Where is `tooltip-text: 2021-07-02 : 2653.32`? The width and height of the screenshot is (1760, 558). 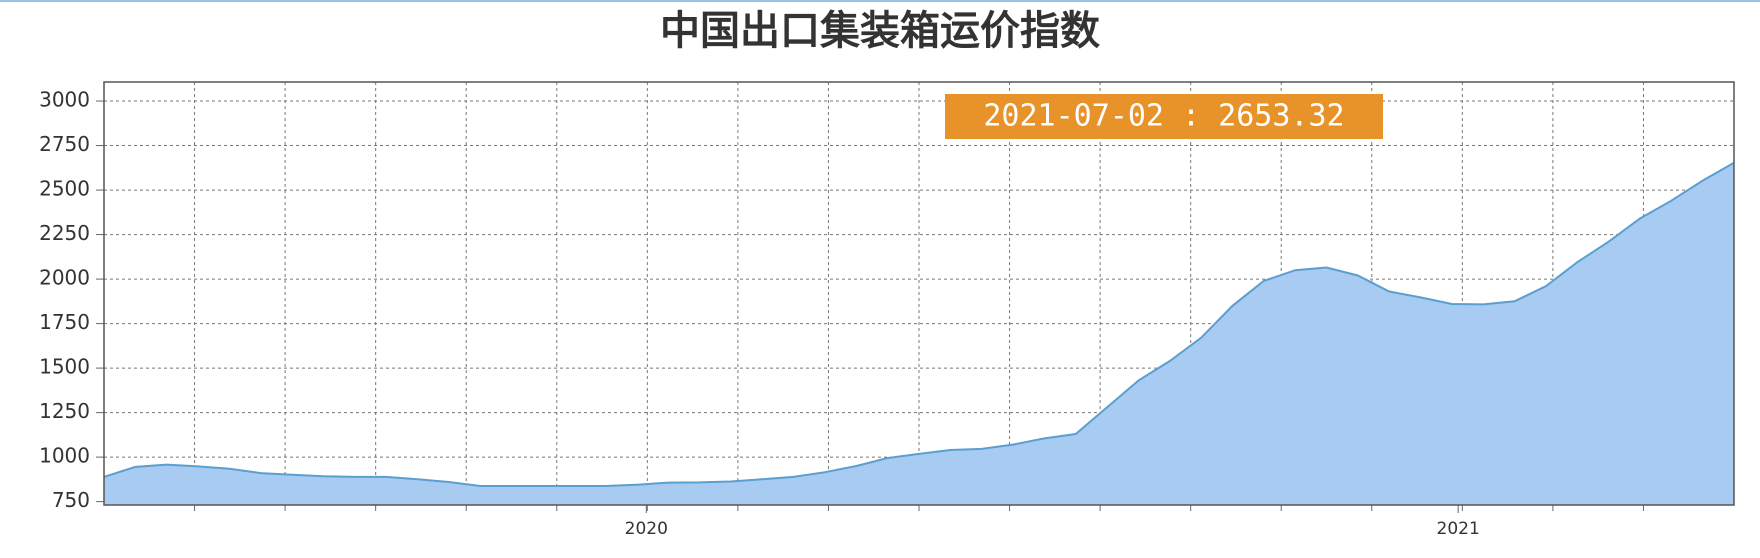
tooltip-text: 2021-07-02 : 2653.32 is located at coordinates (1163, 116).